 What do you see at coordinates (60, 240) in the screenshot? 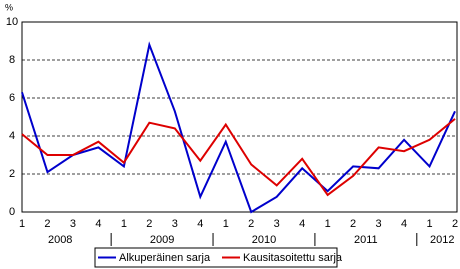
I see `year-label: 2008` at bounding box center [60, 240].